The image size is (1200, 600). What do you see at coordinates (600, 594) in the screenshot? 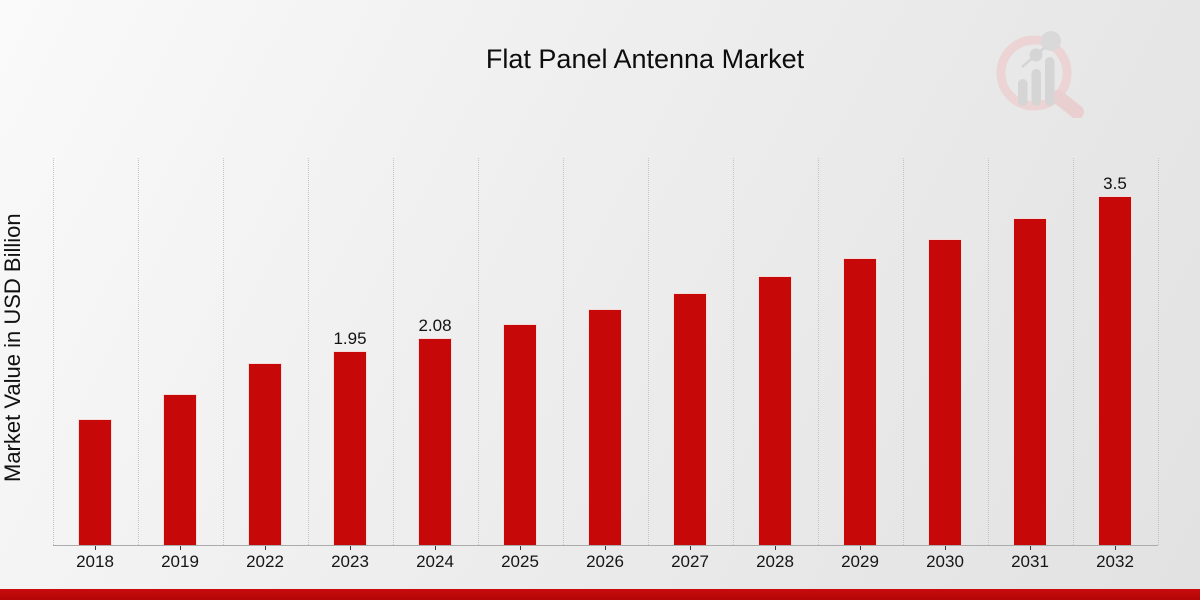
I see `bottom-accent-strip` at bounding box center [600, 594].